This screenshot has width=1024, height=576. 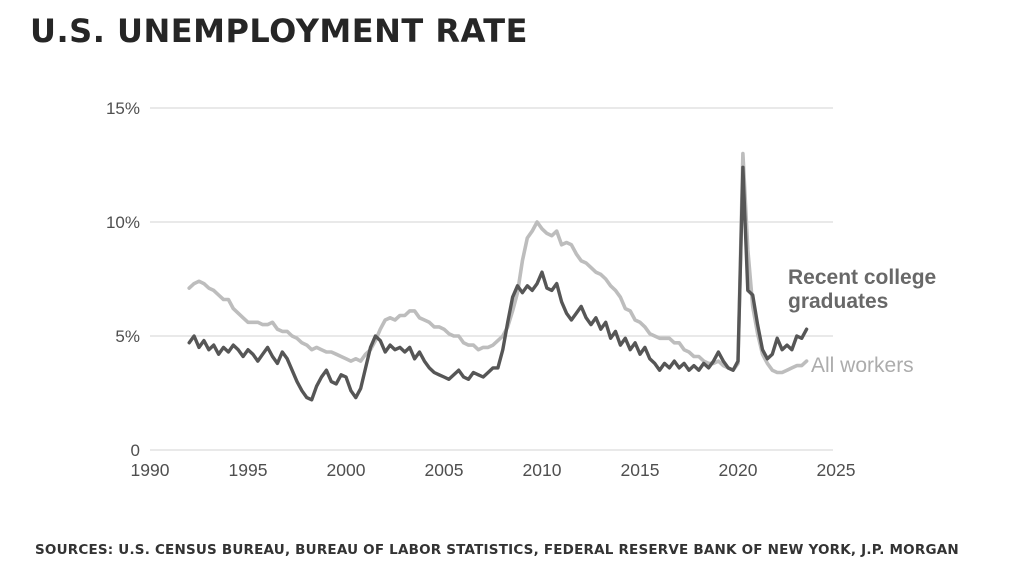 I want to click on x-tick-label: 2025, so click(x=836, y=470).